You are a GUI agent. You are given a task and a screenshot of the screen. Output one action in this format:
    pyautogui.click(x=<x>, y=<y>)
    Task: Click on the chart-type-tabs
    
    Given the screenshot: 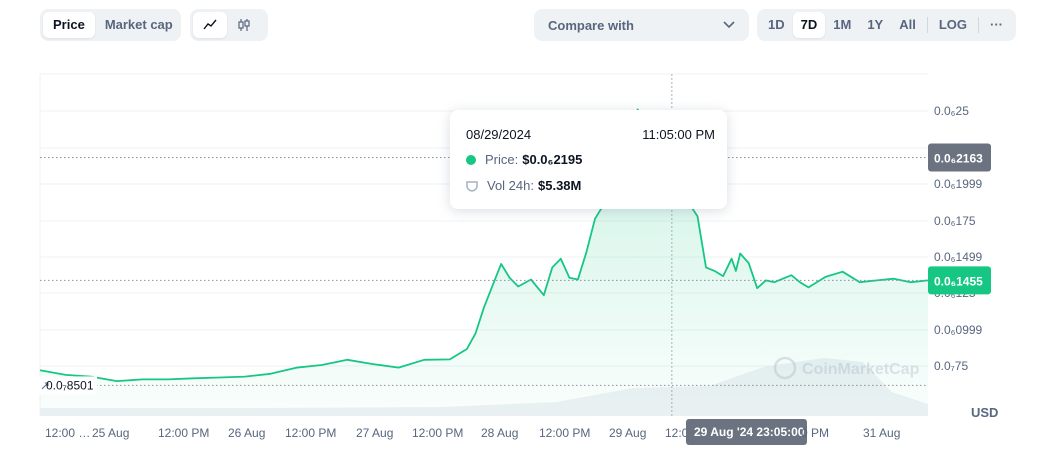 What is the action you would take?
    pyautogui.click(x=229, y=25)
    